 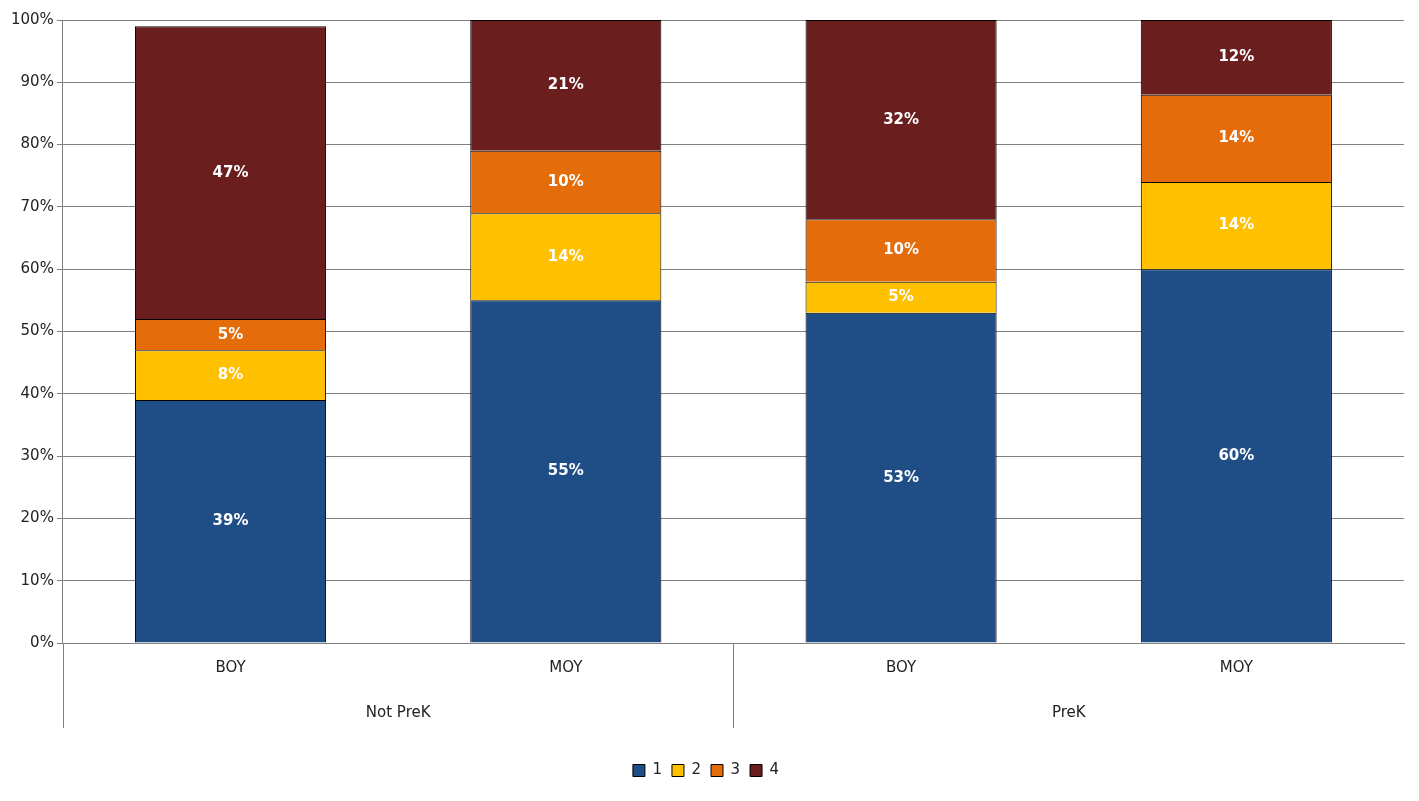 I want to click on y-tick-label: 70%, so click(x=37, y=205).